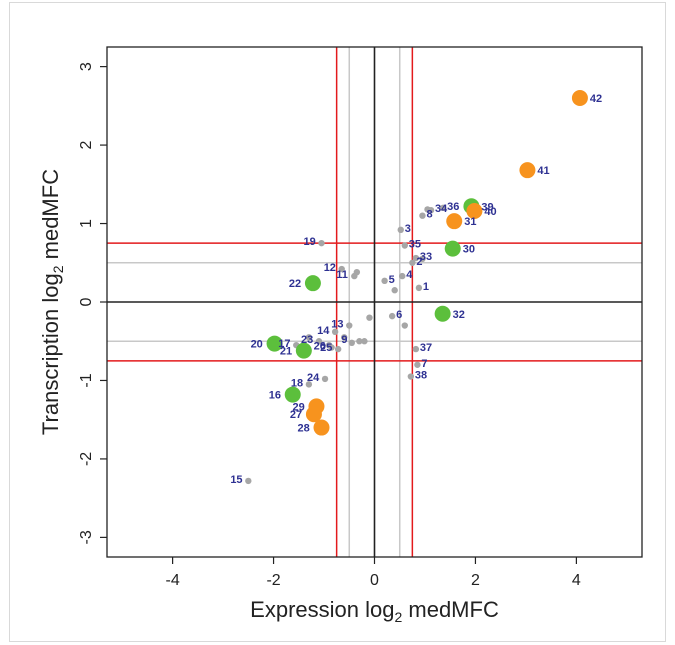 This screenshot has height=645, width=675. Describe the element at coordinates (409, 275) in the screenshot. I see `data-label-4: 4` at that location.